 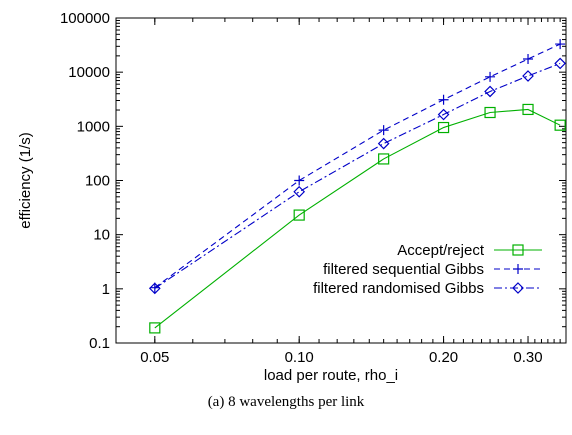 What do you see at coordinates (443, 357) in the screenshot?
I see `x-tick-label: 0.20` at bounding box center [443, 357].